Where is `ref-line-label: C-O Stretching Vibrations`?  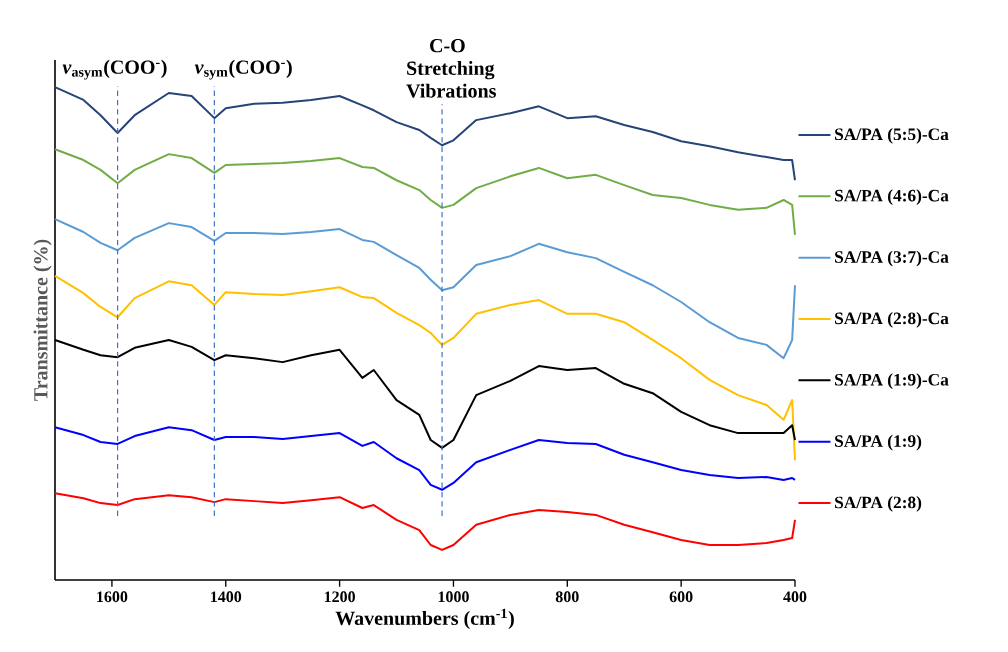
ref-line-label: C-O Stretching Vibrations is located at coordinates (451, 68).